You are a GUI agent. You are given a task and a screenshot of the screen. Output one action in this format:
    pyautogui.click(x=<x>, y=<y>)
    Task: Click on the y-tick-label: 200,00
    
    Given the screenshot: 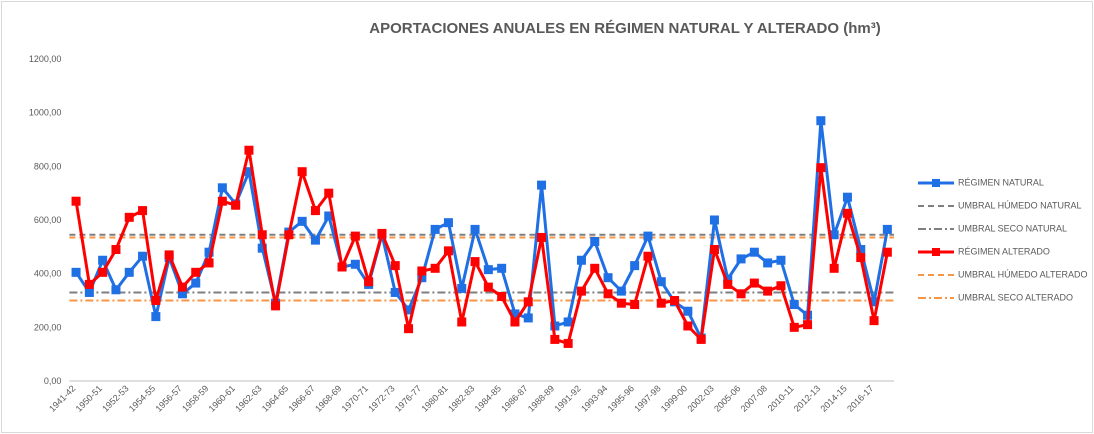 What is the action you would take?
    pyautogui.click(x=48, y=327)
    